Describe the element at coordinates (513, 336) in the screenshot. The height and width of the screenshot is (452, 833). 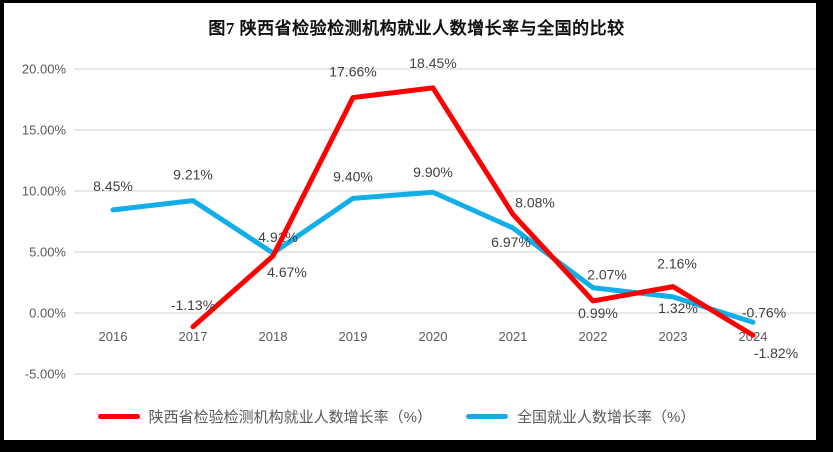
I see `x-axis-tick-label: 2021` at that location.